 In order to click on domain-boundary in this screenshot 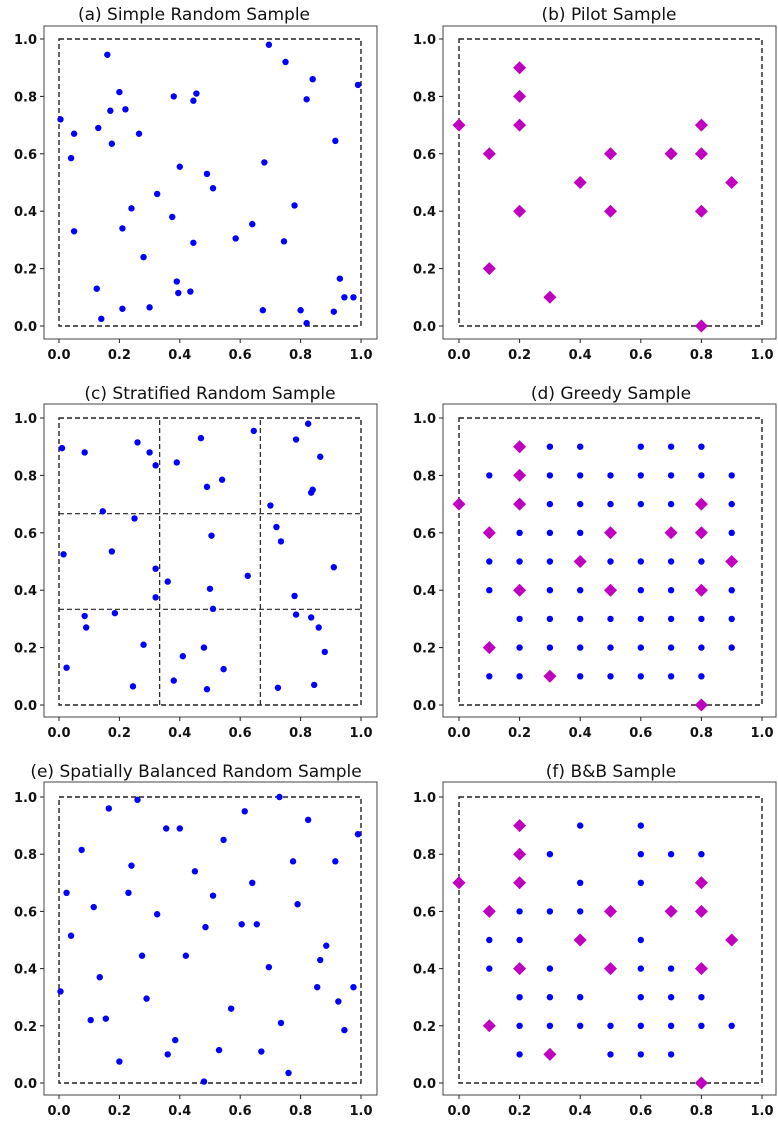, I will do `click(210, 561)`.